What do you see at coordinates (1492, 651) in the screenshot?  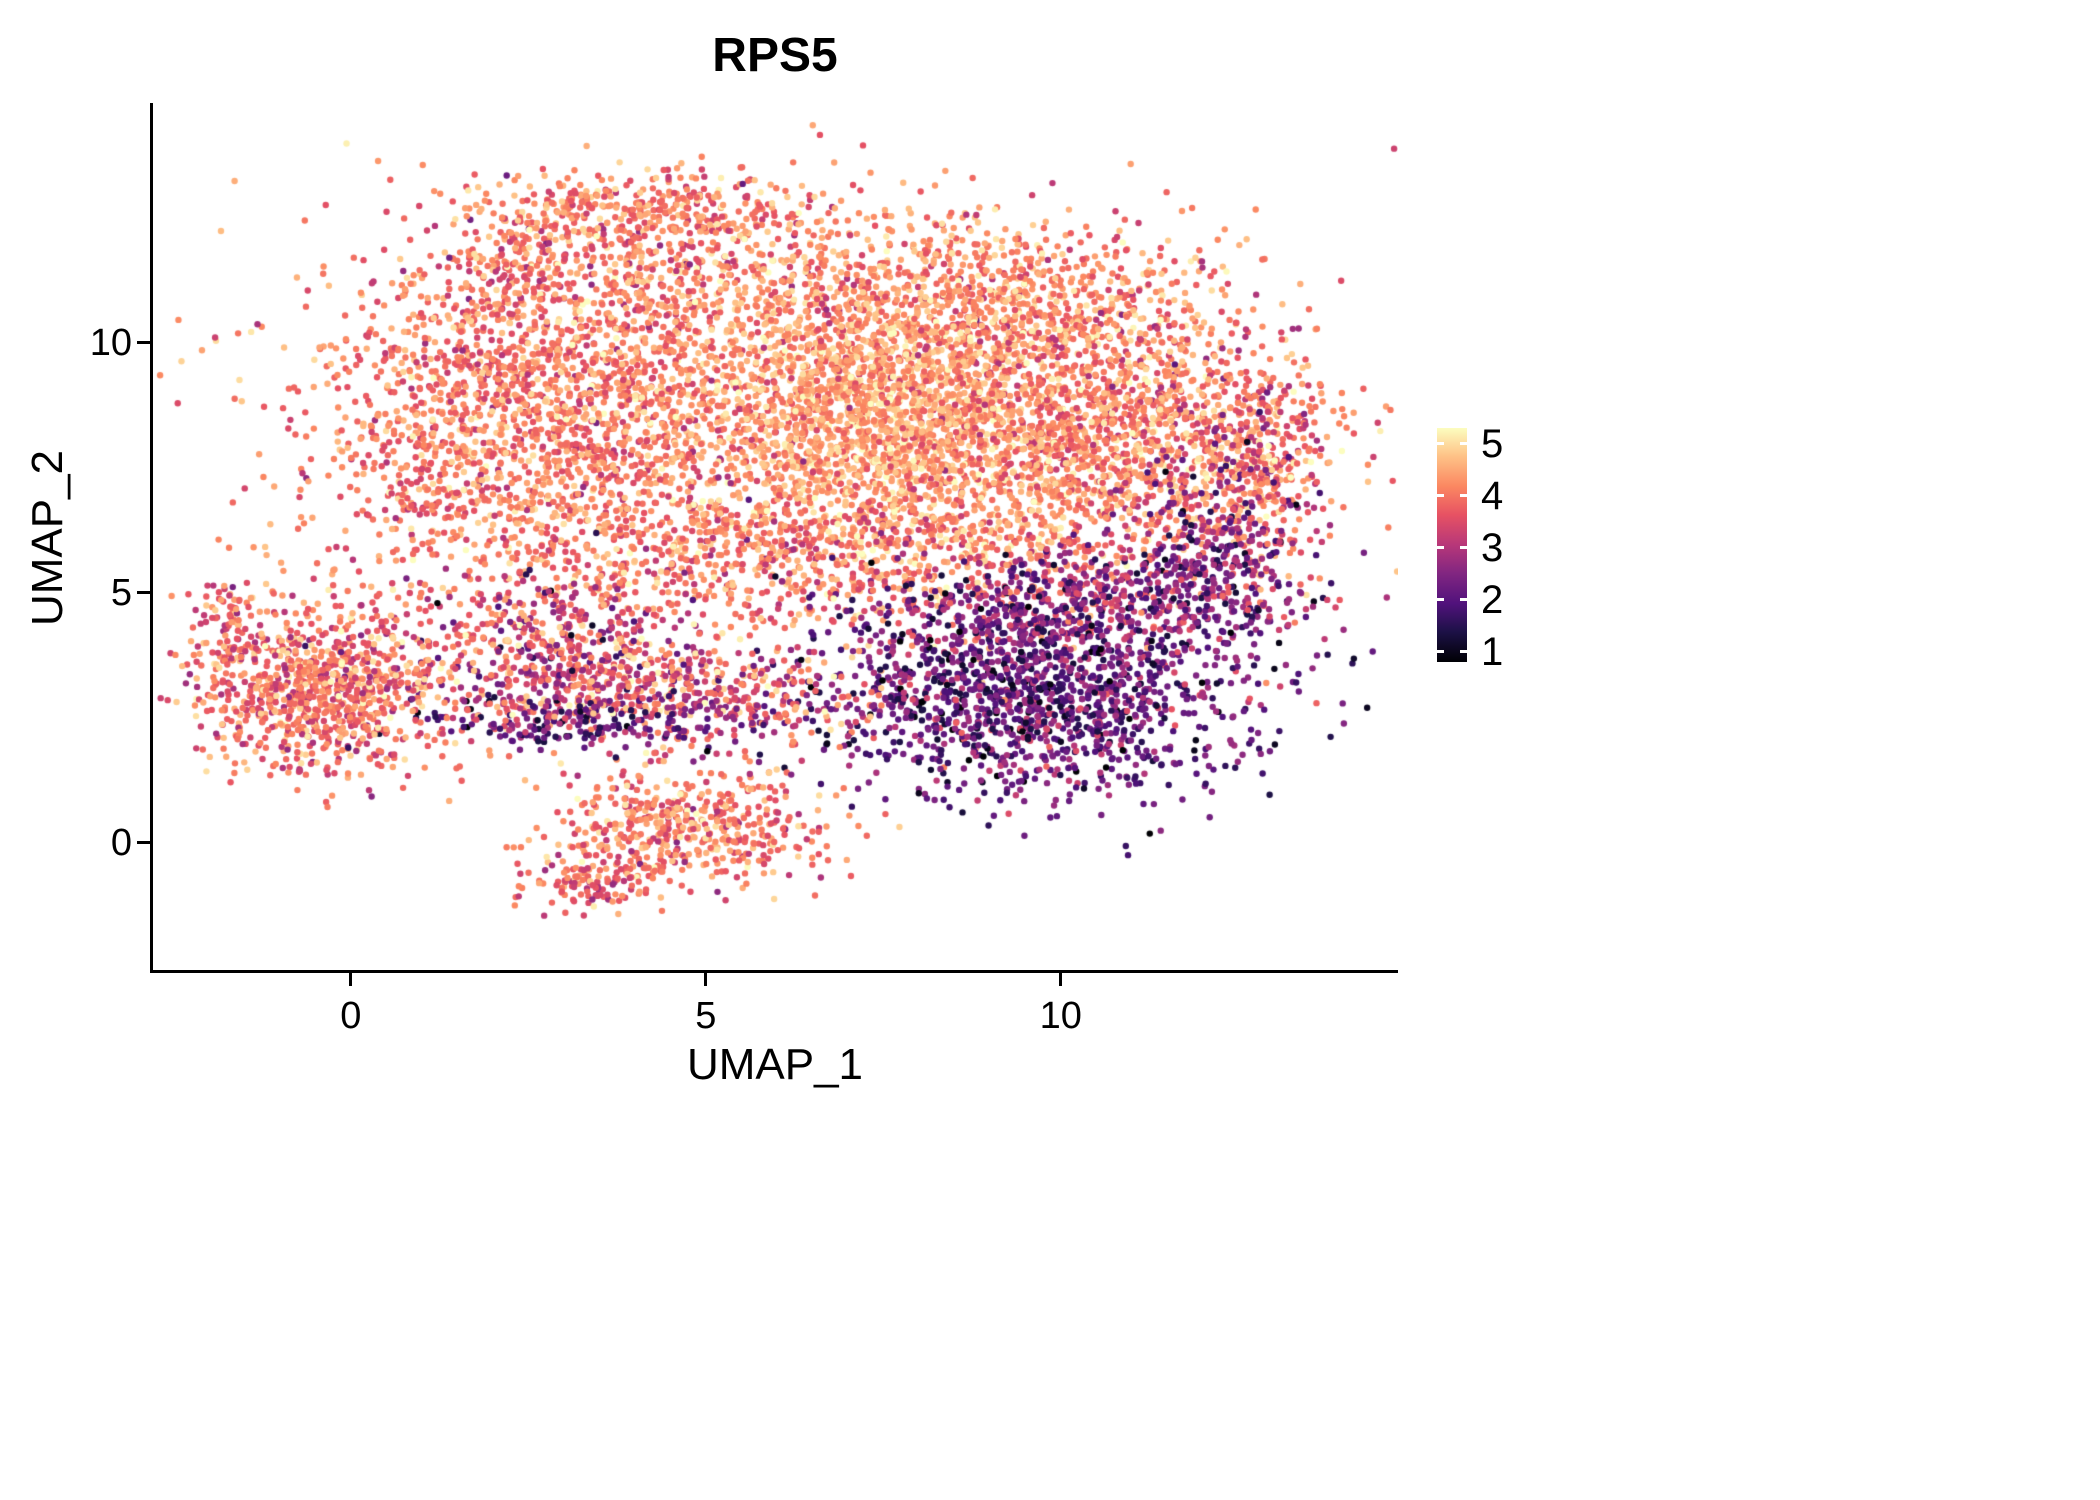 I see `colorbar-tick-label: 1` at bounding box center [1492, 651].